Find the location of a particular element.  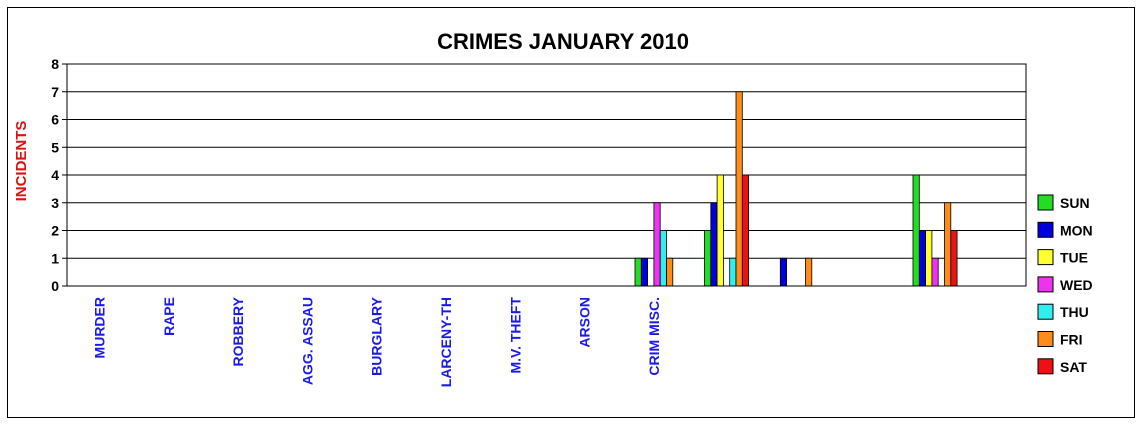

legend: SUN MON TUE WED THU FRI SAT is located at coordinates (1065, 284).